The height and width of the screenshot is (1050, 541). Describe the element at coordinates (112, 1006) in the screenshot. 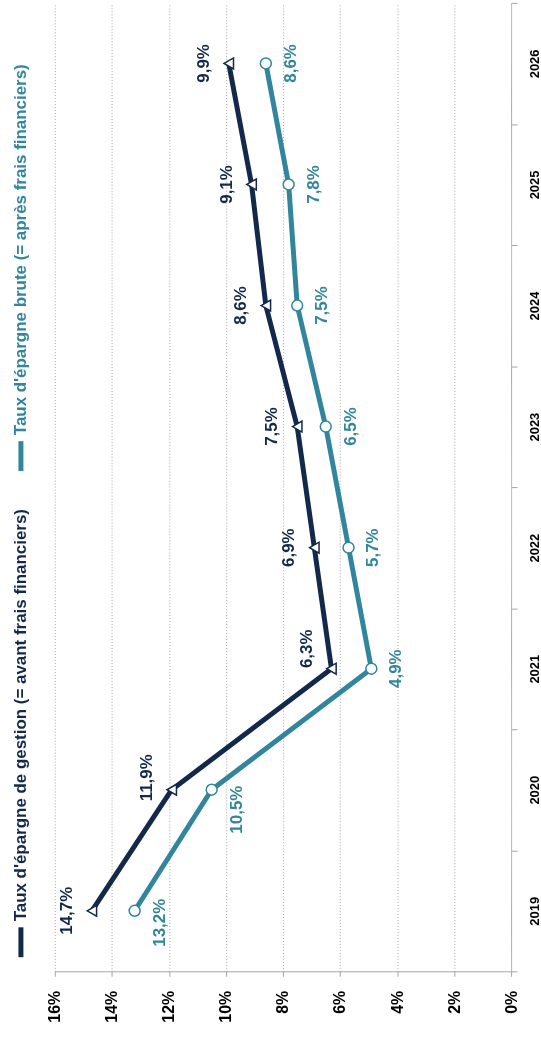

I see `x-tick-label: 14%` at that location.